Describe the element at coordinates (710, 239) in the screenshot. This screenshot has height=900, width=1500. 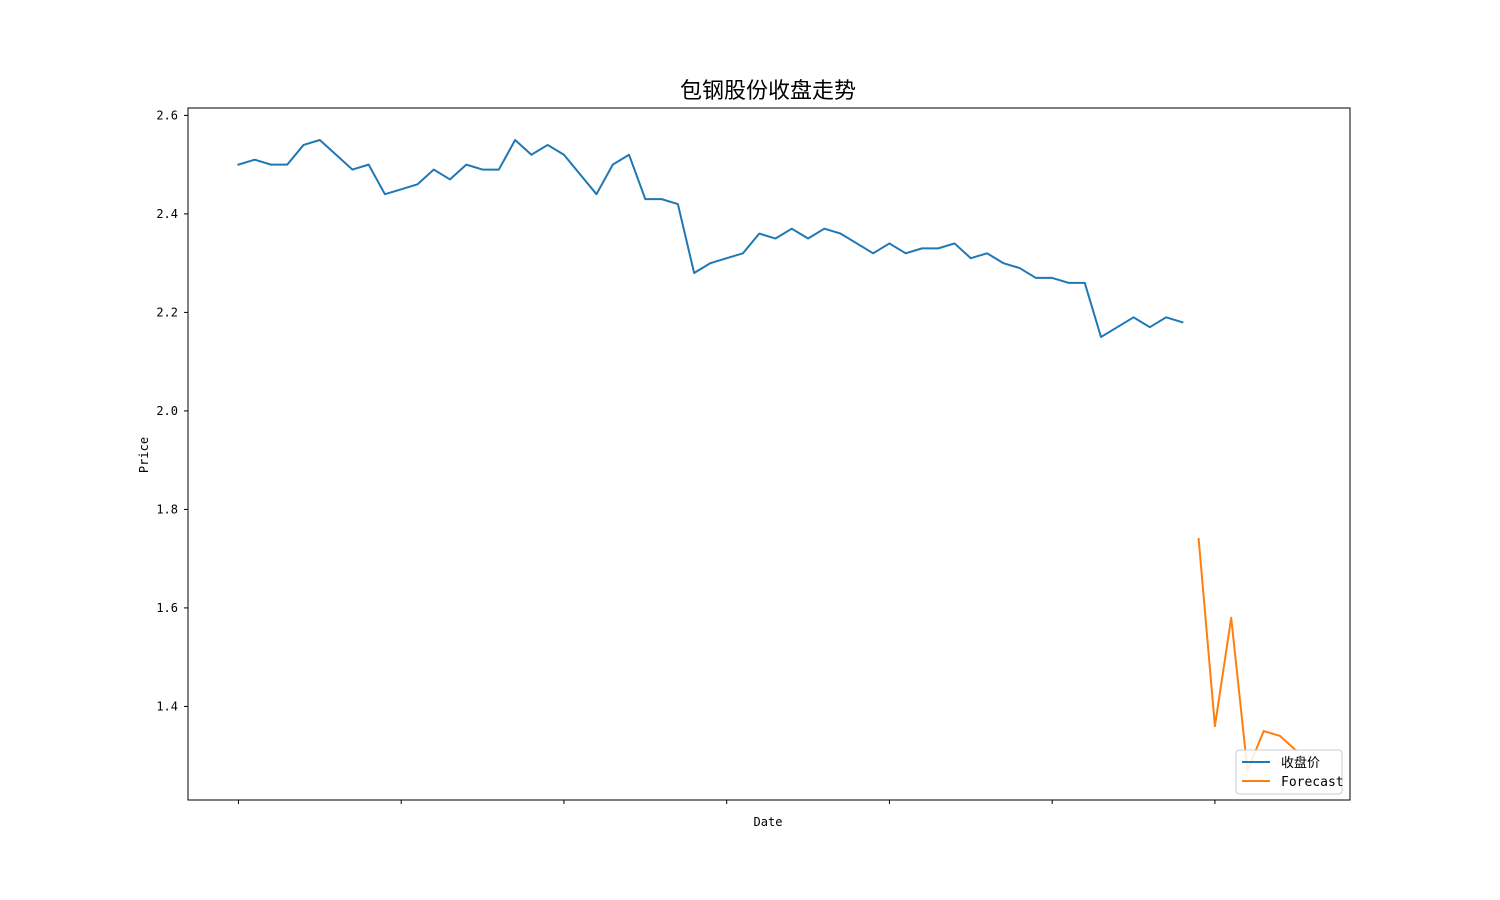
I see `series-line-close-price` at that location.